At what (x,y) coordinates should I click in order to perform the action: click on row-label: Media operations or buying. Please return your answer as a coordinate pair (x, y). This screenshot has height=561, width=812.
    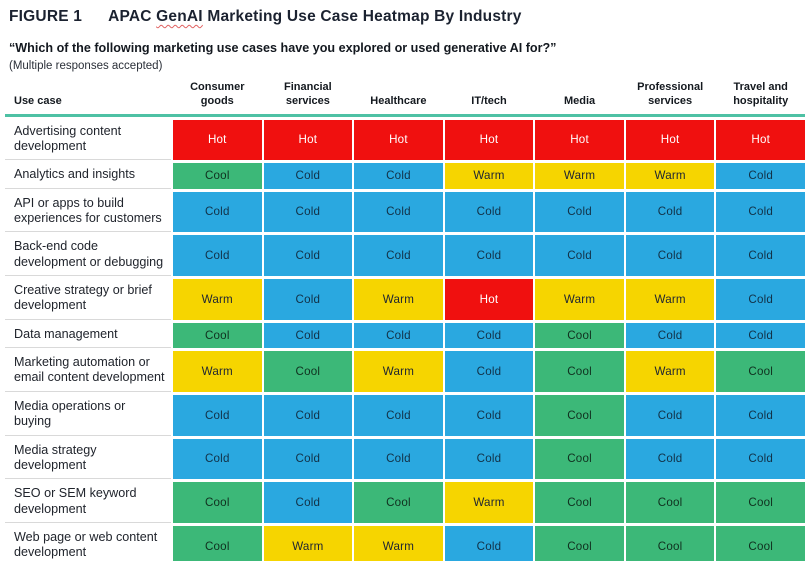
    Looking at the image, I should click on (88, 415).